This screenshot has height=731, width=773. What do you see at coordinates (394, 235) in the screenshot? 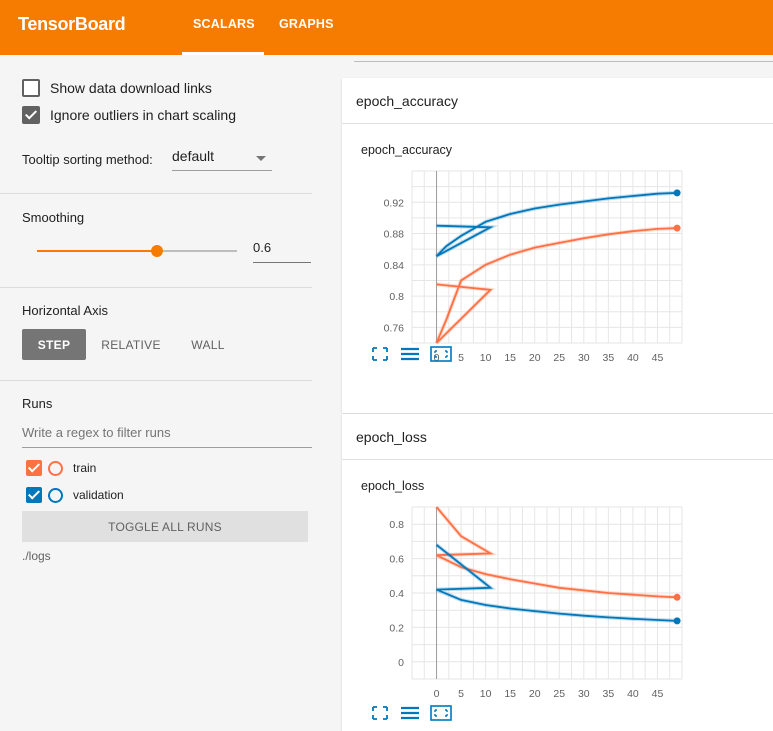
I see `y-tick-label: 0.88` at bounding box center [394, 235].